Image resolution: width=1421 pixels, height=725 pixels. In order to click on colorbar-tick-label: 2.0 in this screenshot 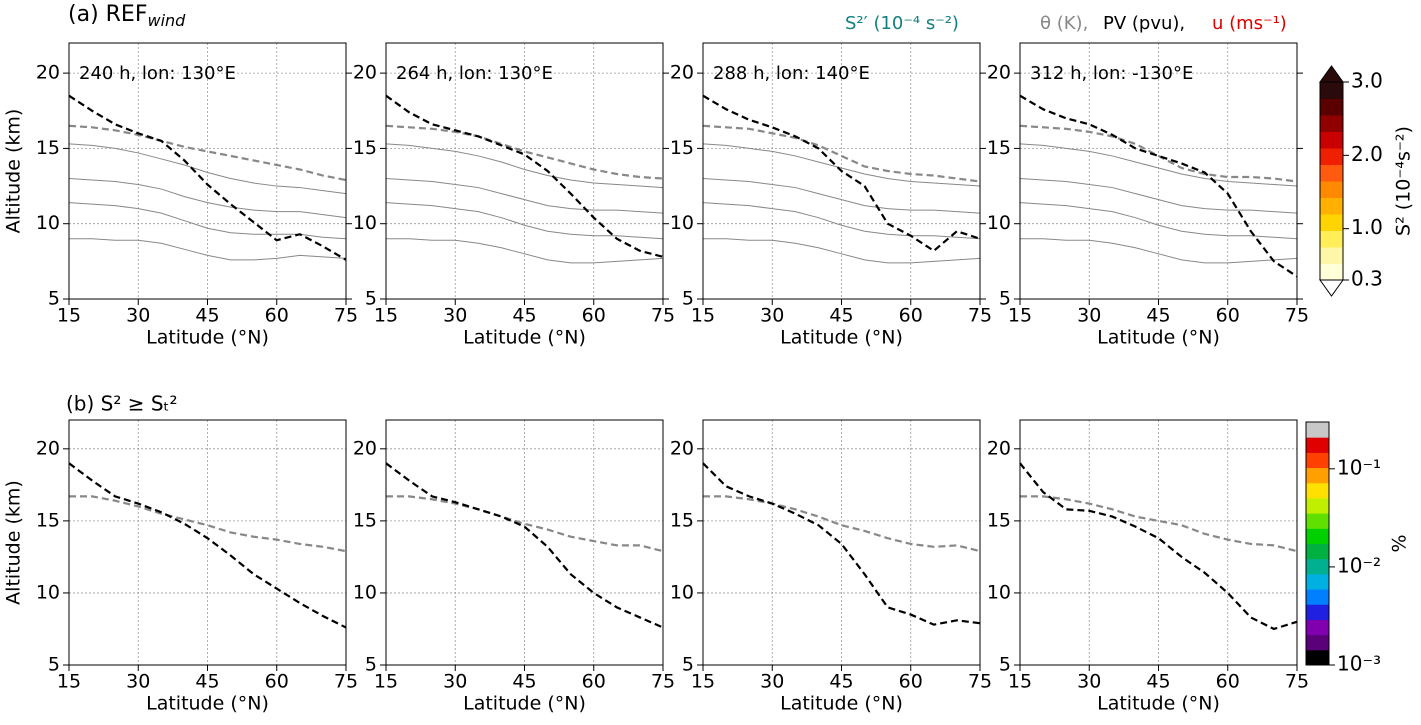, I will do `click(1367, 154)`.